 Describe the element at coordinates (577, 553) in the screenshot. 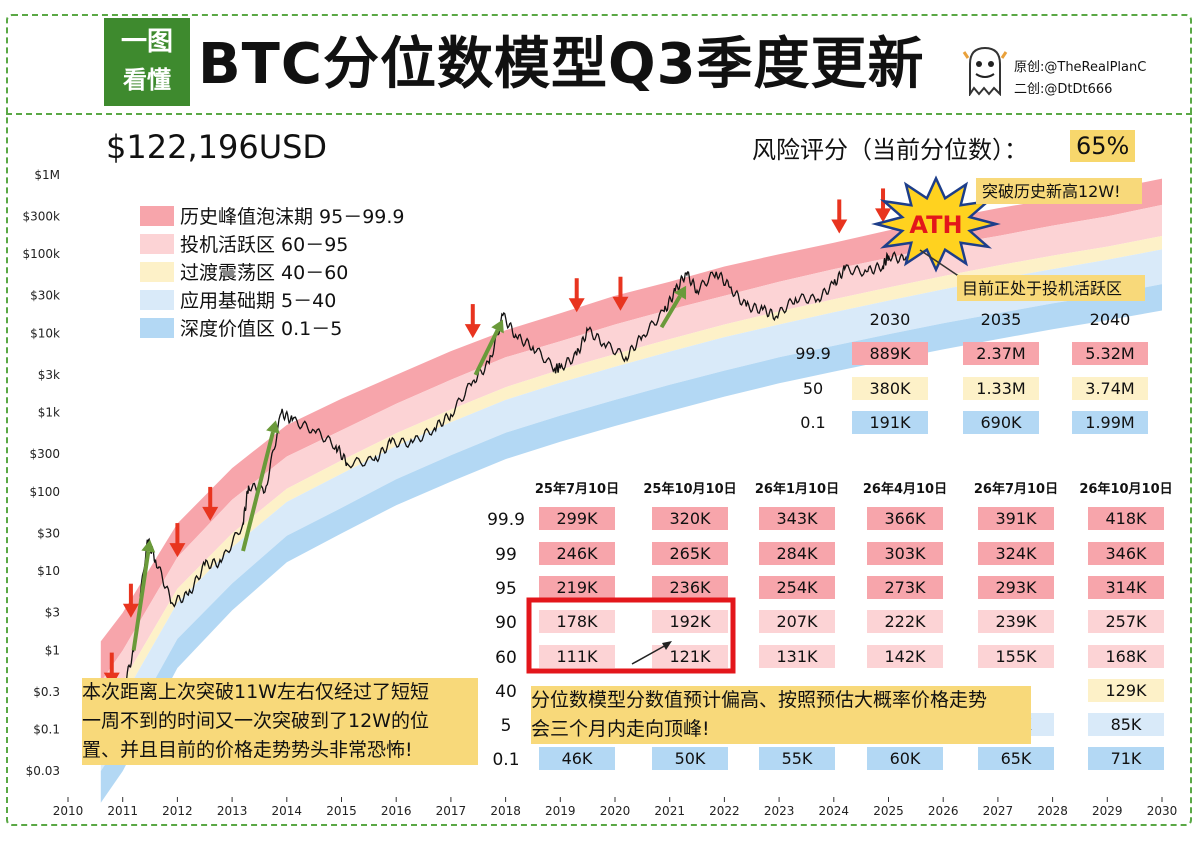

I see `nt-cell: 246K` at that location.